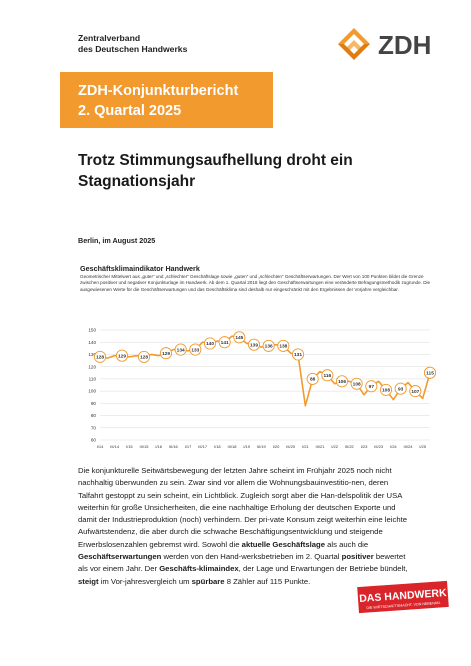  What do you see at coordinates (357, 557) in the screenshot?
I see `body-run: positiver` at bounding box center [357, 557].